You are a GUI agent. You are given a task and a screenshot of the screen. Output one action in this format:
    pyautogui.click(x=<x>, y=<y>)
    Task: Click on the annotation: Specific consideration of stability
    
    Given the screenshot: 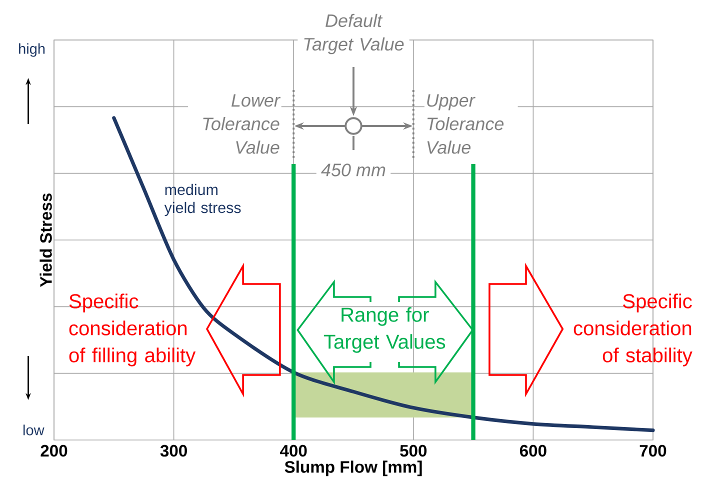 What is the action you would take?
    pyautogui.click(x=633, y=330)
    